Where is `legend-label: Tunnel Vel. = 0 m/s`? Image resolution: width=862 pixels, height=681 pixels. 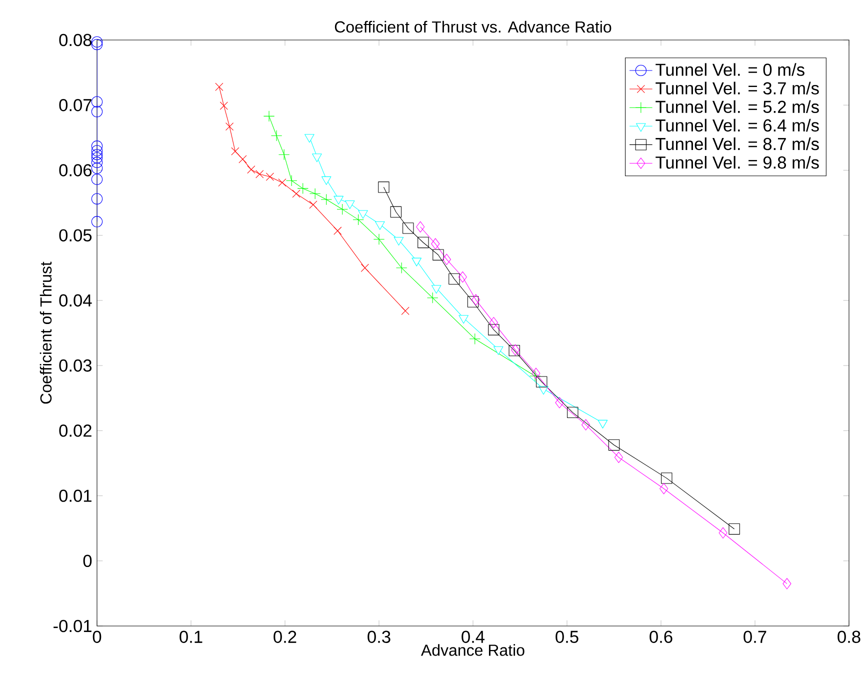
legend-label: Tunnel Vel. = 0 m/s is located at coordinates (730, 69).